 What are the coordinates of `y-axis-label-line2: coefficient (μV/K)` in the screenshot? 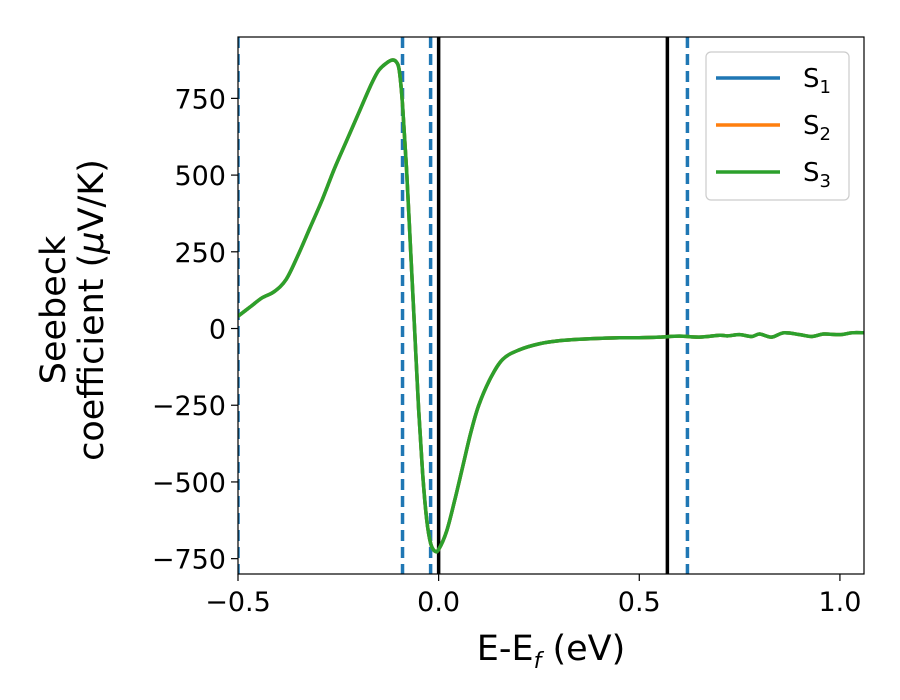 It's located at (92, 310).